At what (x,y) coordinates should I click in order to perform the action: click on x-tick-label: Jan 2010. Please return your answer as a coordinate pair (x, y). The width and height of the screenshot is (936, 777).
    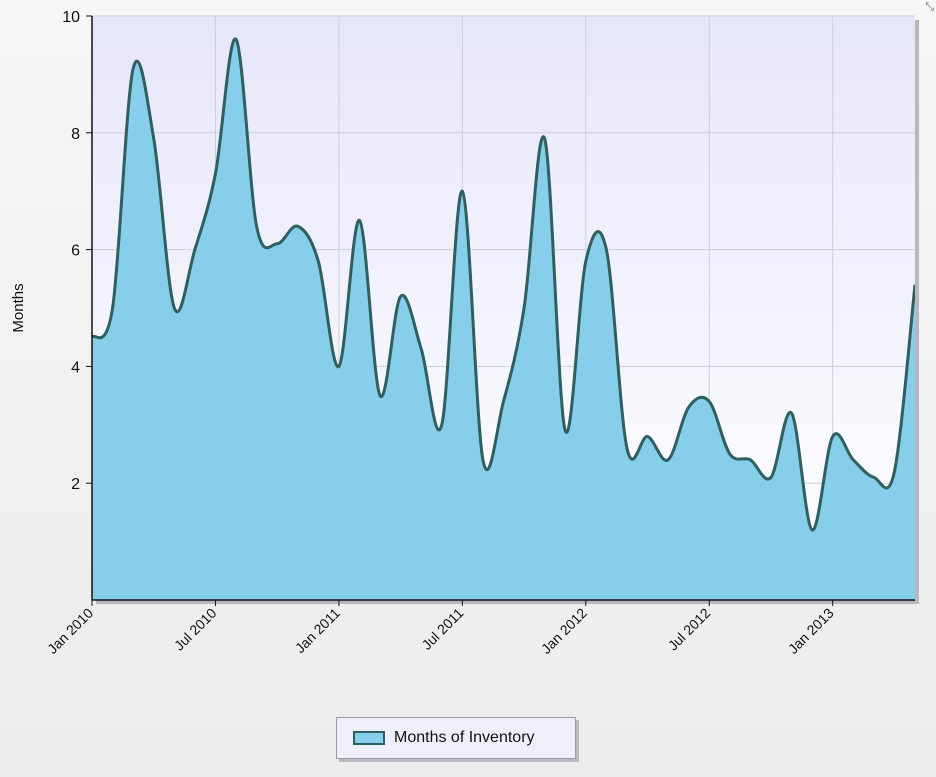
    Looking at the image, I should click on (70, 631).